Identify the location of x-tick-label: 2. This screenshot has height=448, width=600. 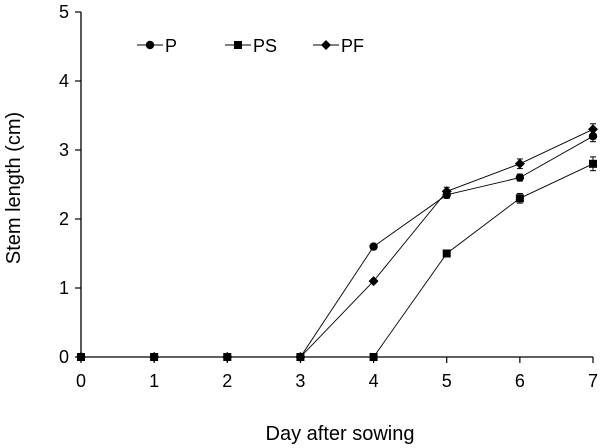
(227, 381).